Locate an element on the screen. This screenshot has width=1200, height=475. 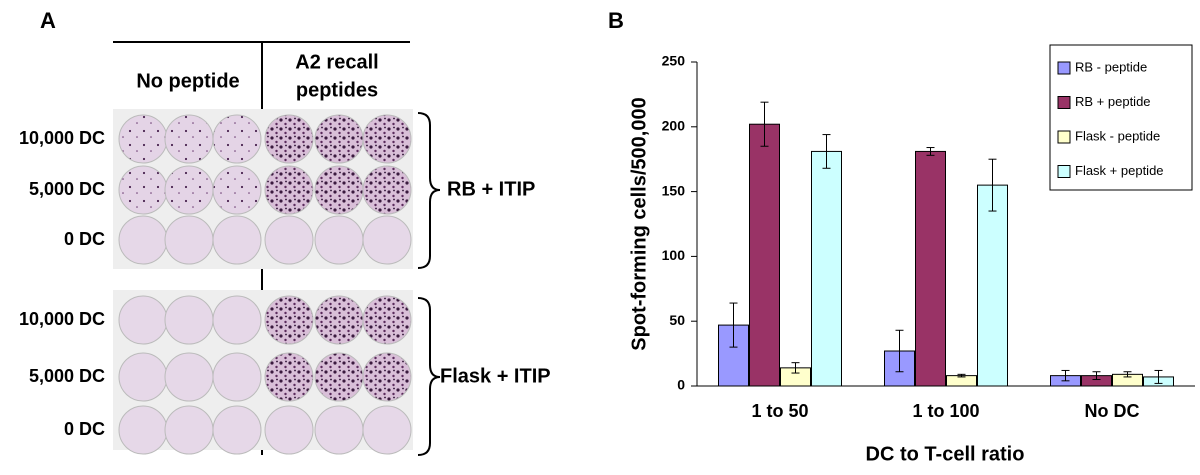
y-axis-label: Spot-forming cells/500,000 is located at coordinates (639, 223).